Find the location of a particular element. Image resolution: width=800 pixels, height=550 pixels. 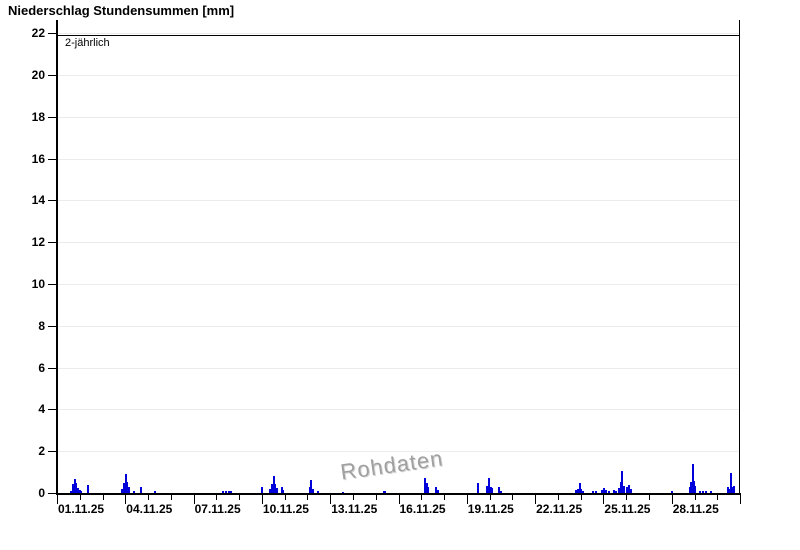

y-tick-label: 0 is located at coordinates (41, 493).